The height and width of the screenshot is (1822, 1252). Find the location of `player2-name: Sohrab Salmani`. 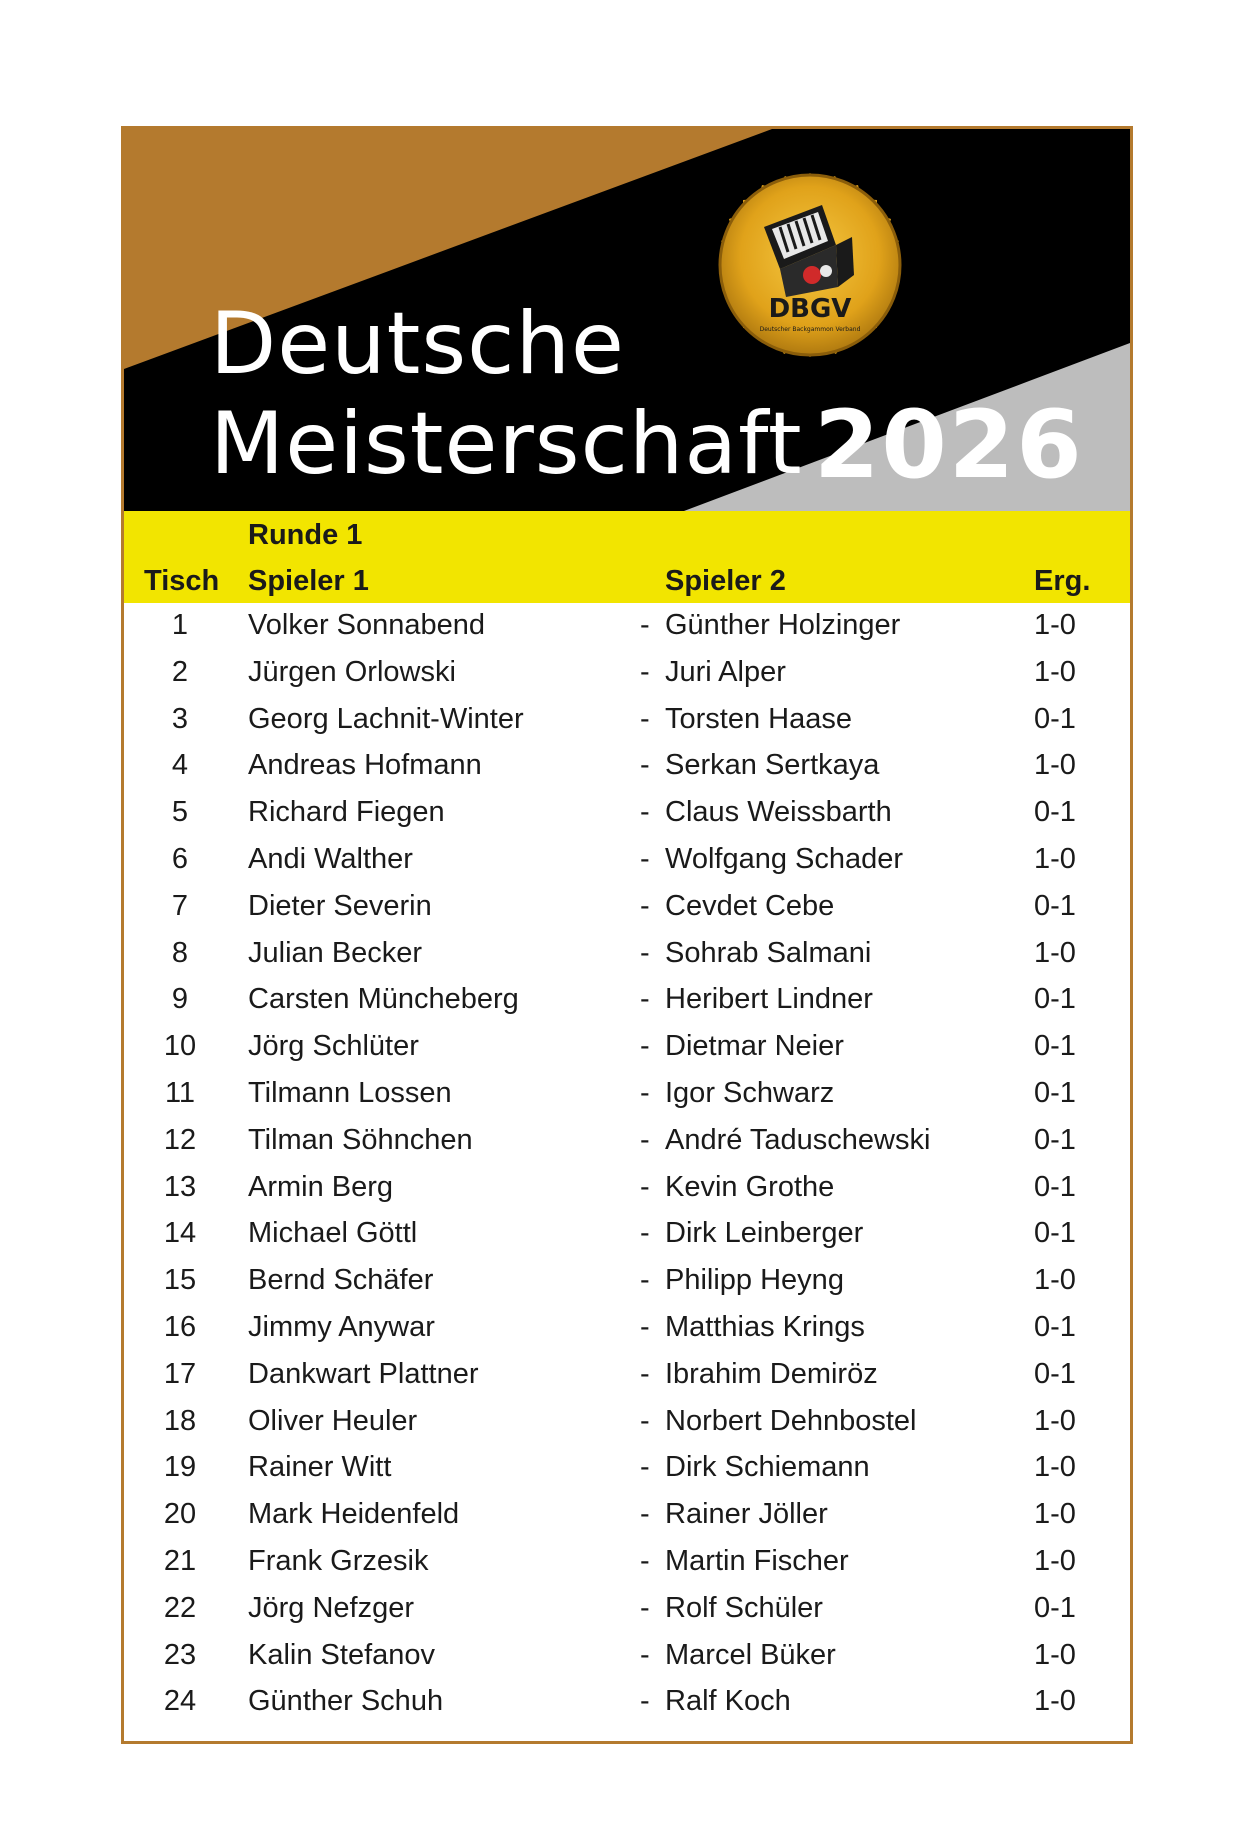

player2-name: Sohrab Salmani is located at coordinates (768, 952).